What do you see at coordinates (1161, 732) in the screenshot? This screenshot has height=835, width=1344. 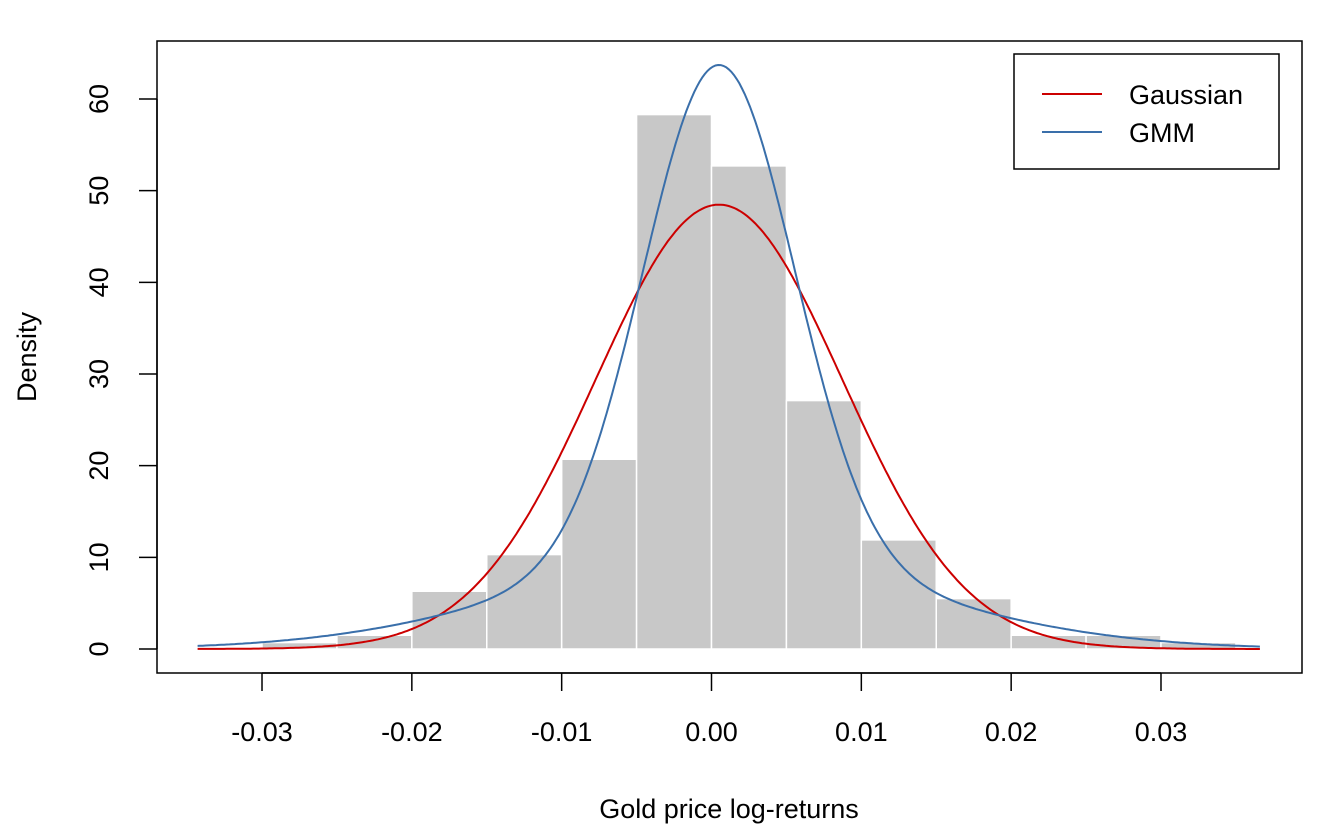 I see `x-tick-label: 0.03` at bounding box center [1161, 732].